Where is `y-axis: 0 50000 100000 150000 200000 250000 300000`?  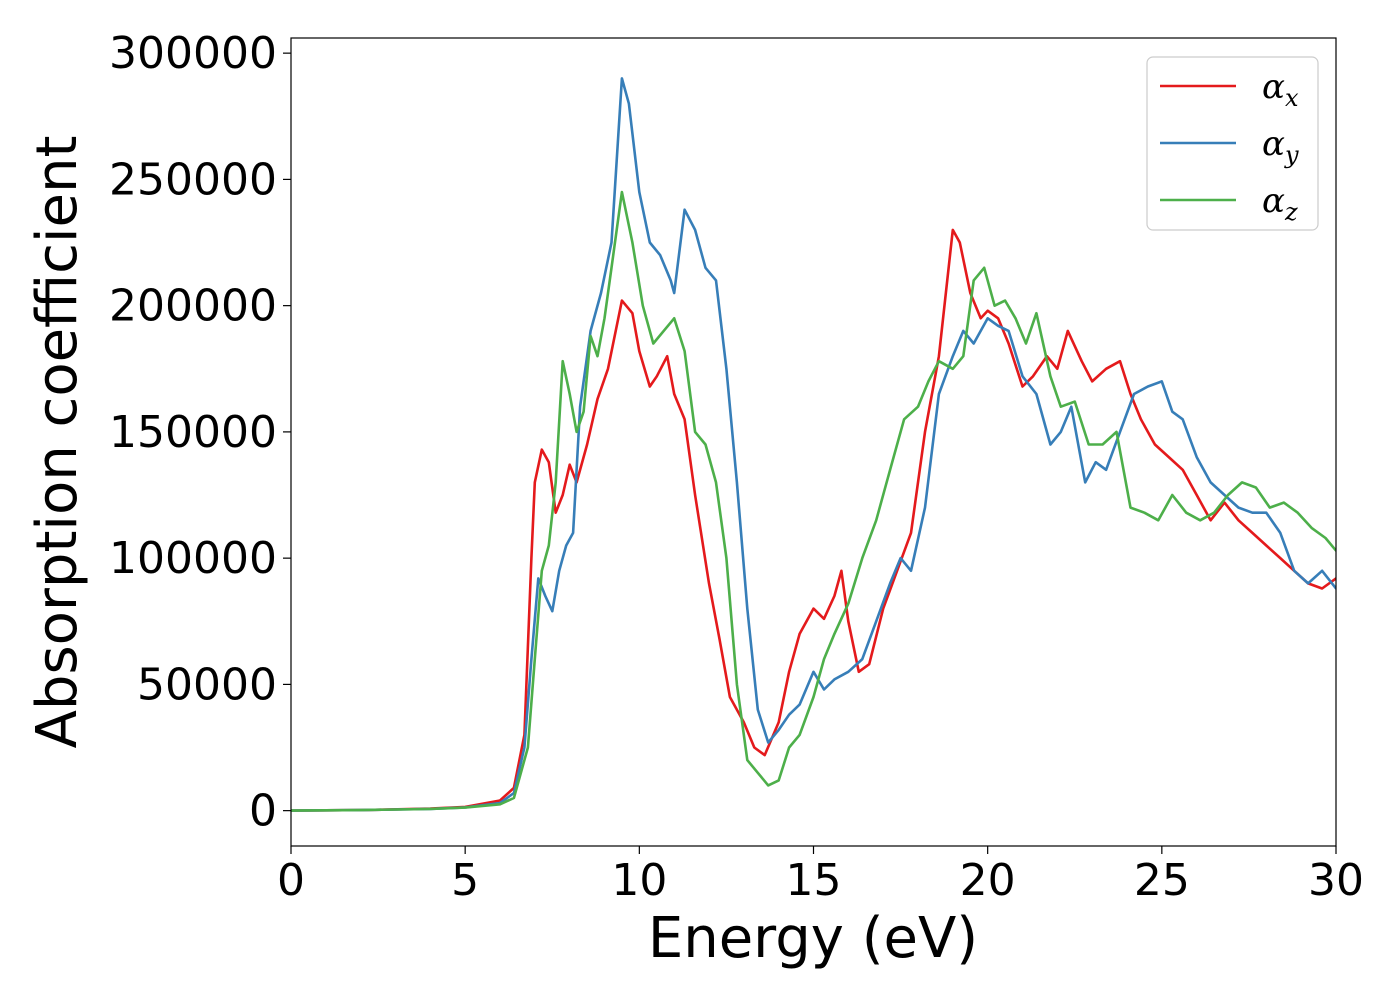 y-axis: 0 50000 100000 150000 200000 250000 300000 is located at coordinates (200, 432).